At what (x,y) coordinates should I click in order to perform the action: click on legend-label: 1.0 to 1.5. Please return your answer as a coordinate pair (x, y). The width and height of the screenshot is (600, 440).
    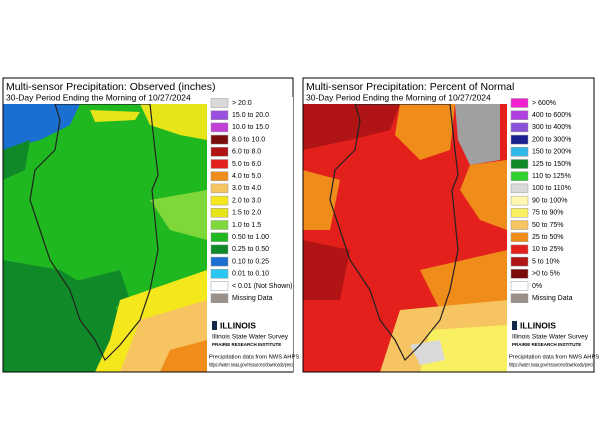
    Looking at the image, I should click on (246, 225).